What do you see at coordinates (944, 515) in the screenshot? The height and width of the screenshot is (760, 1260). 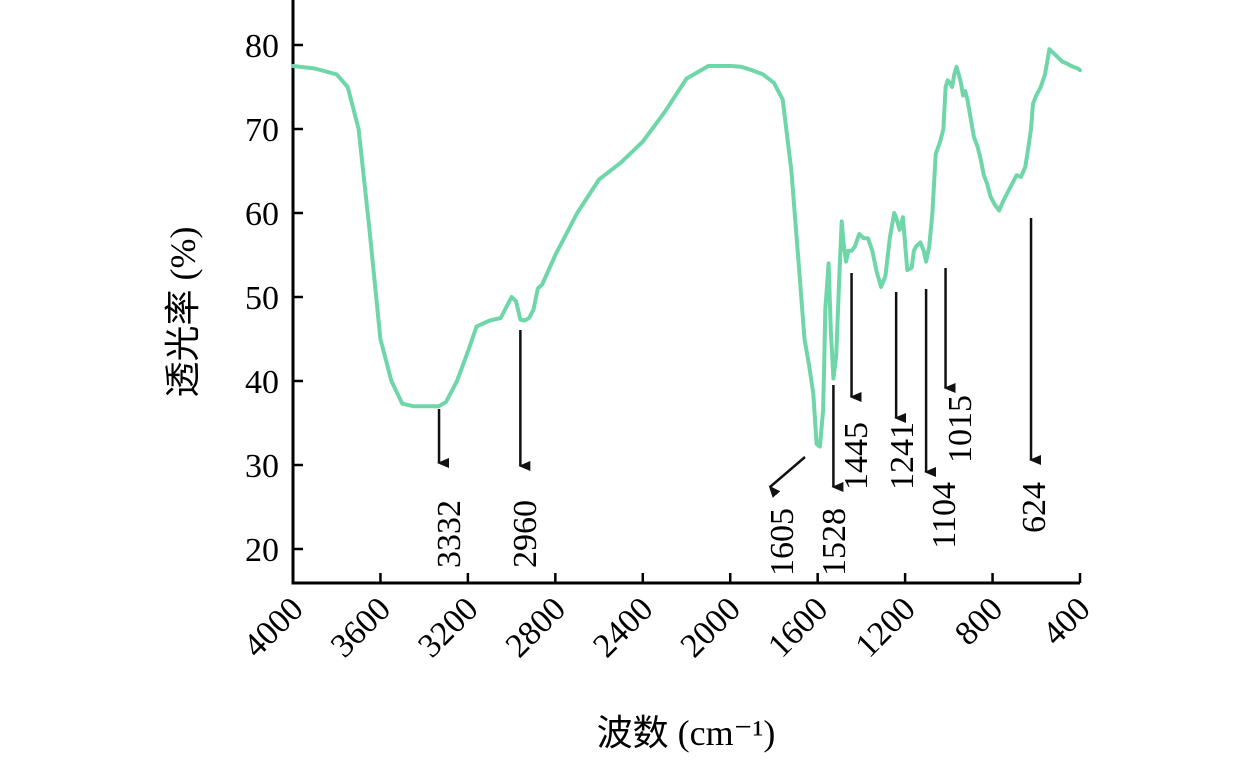 I see `peak-label-1104: 1104` at bounding box center [944, 515].